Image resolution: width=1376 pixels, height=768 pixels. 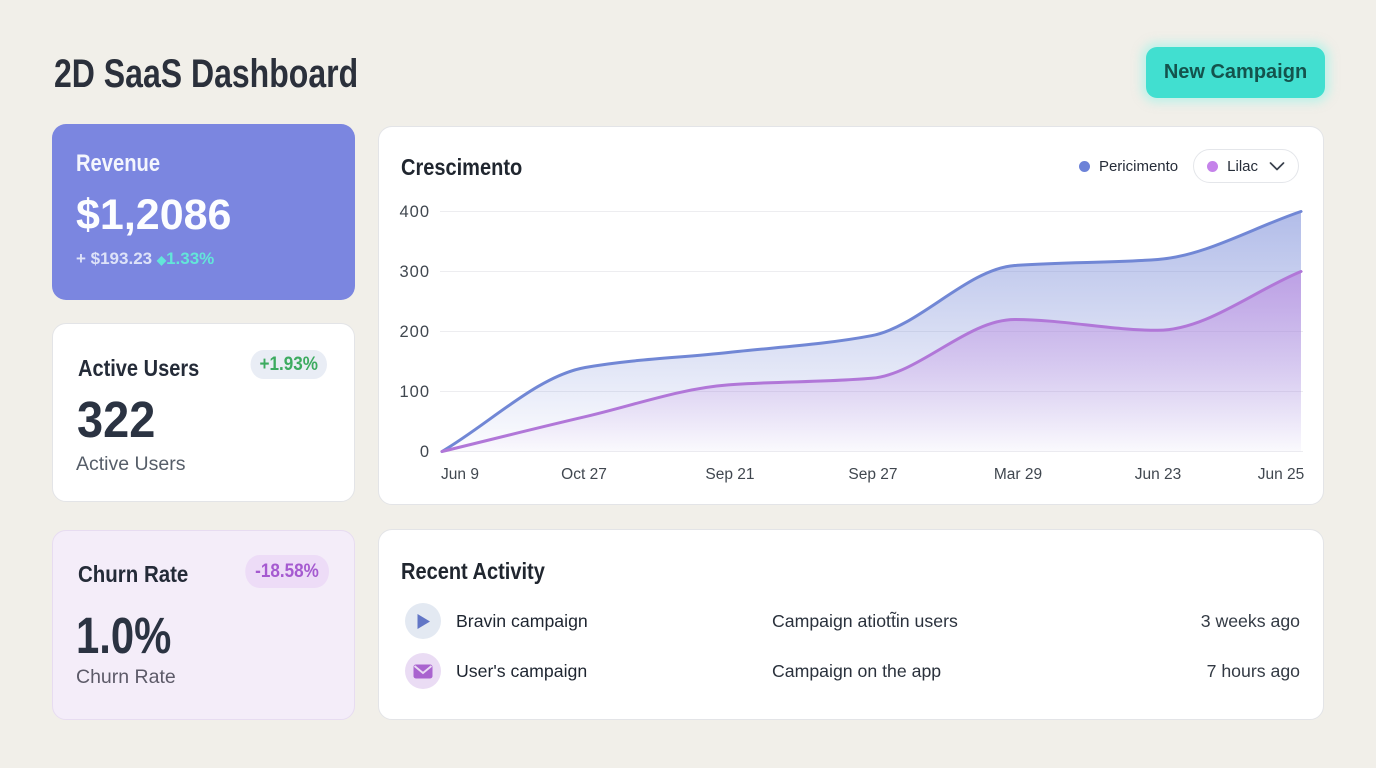 What do you see at coordinates (872, 474) in the screenshot?
I see `svg-text: Sep 27` at bounding box center [872, 474].